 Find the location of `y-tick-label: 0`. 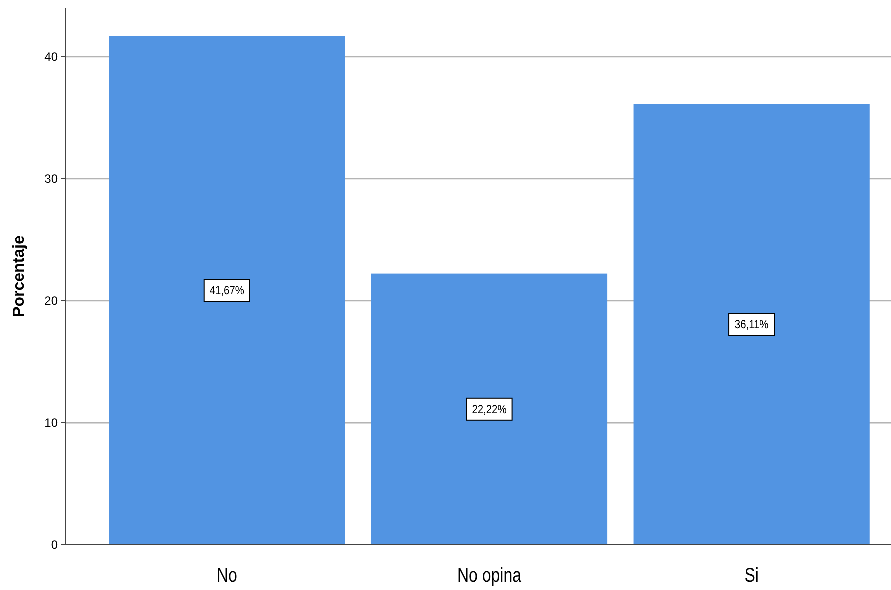

y-tick-label: 0 is located at coordinates (54, 545).